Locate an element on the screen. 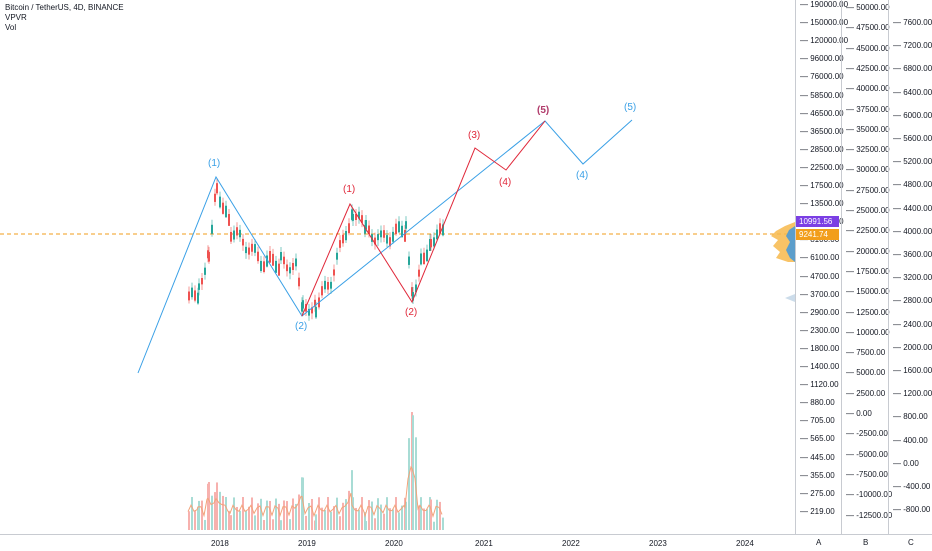 The image size is (932, 551). scale-c-tick: — 6800.00 is located at coordinates (912, 69).